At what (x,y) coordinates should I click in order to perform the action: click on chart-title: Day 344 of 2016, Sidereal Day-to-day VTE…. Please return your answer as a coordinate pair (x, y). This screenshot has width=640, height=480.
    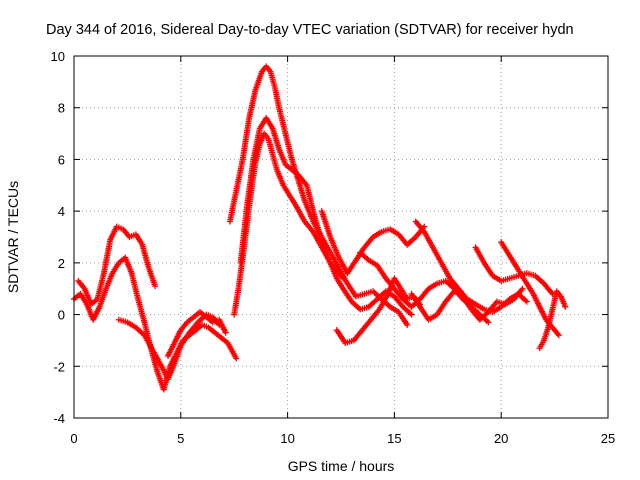
    Looking at the image, I should click on (310, 30).